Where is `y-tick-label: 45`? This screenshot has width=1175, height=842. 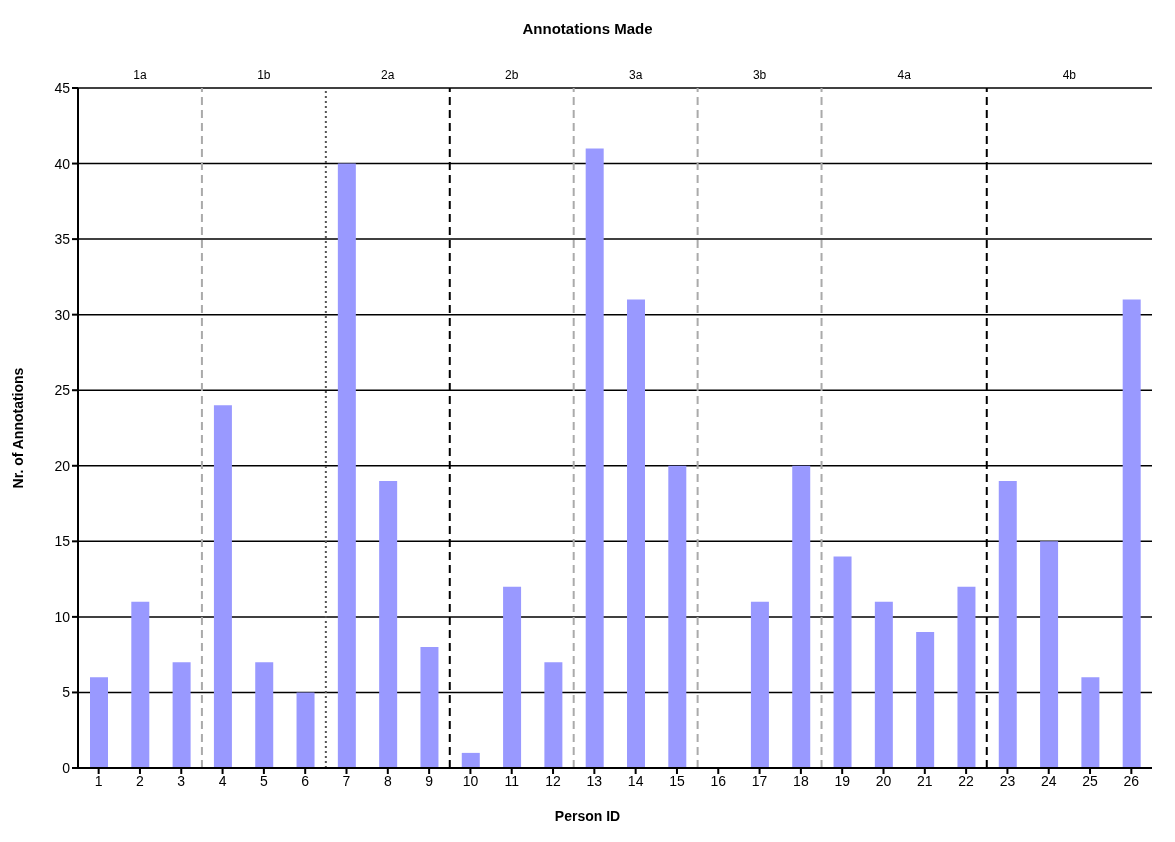 y-tick-label: 45 is located at coordinates (62, 87).